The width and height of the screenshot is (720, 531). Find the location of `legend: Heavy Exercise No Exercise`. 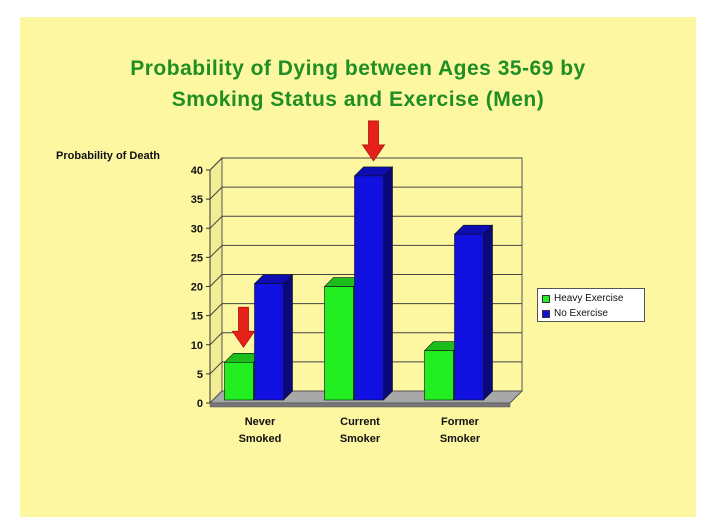

legend: Heavy Exercise No Exercise is located at coordinates (591, 305).